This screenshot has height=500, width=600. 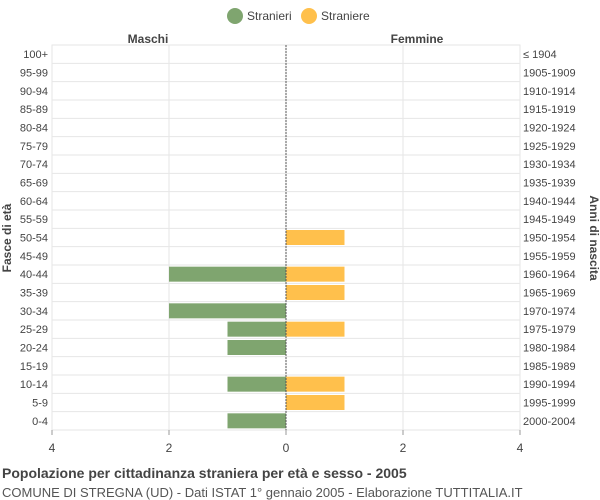 What do you see at coordinates (40, 422) in the screenshot?
I see `age-group-label: 0-4` at bounding box center [40, 422].